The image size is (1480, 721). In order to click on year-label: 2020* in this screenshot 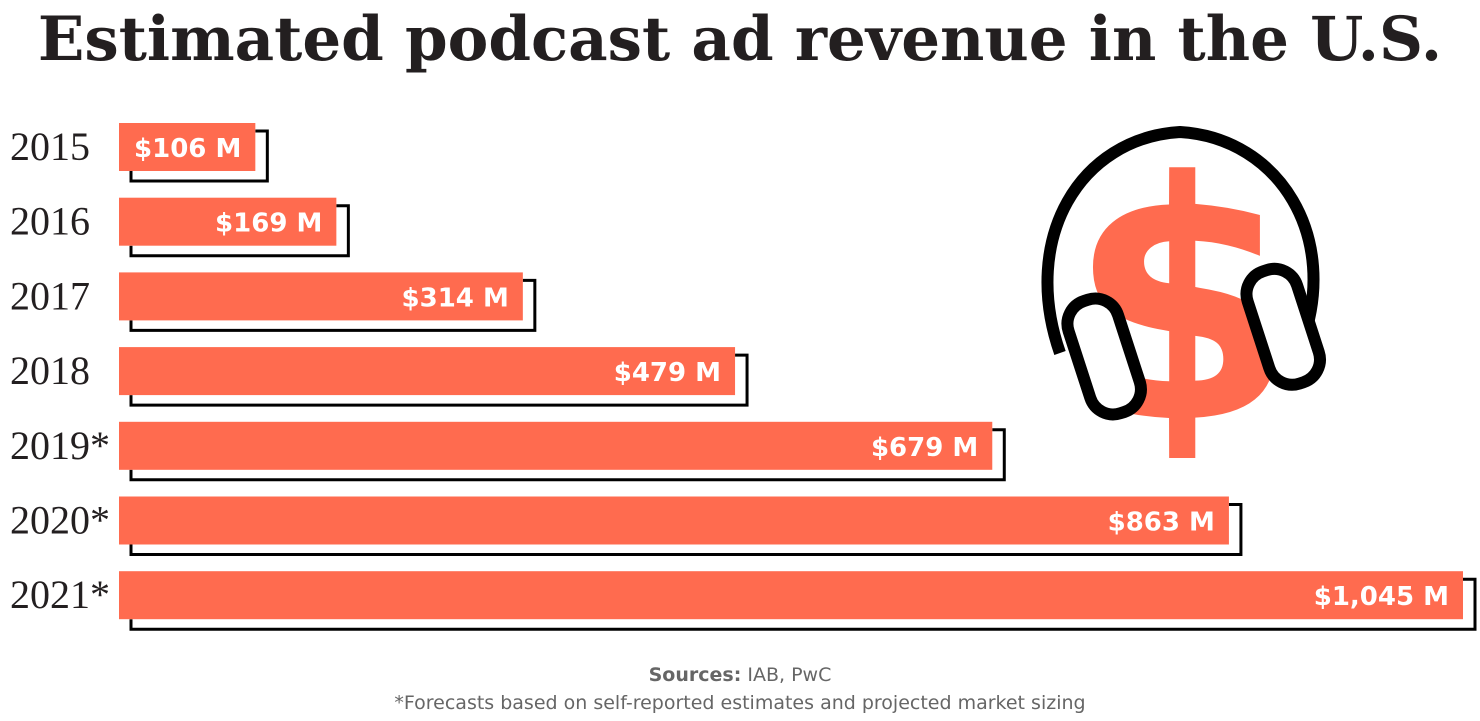, I will do `click(60, 520)`.